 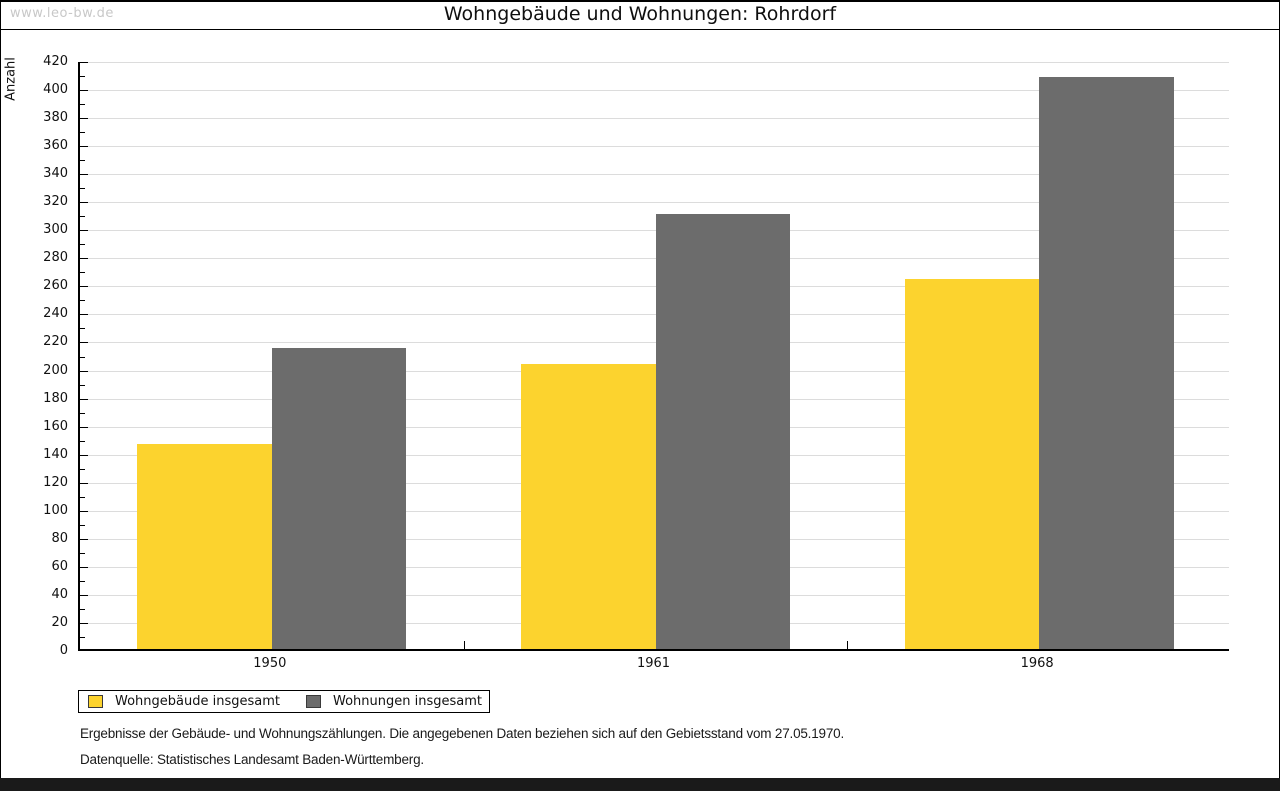 I want to click on legend-swatch-wohnungen, so click(x=313, y=701).